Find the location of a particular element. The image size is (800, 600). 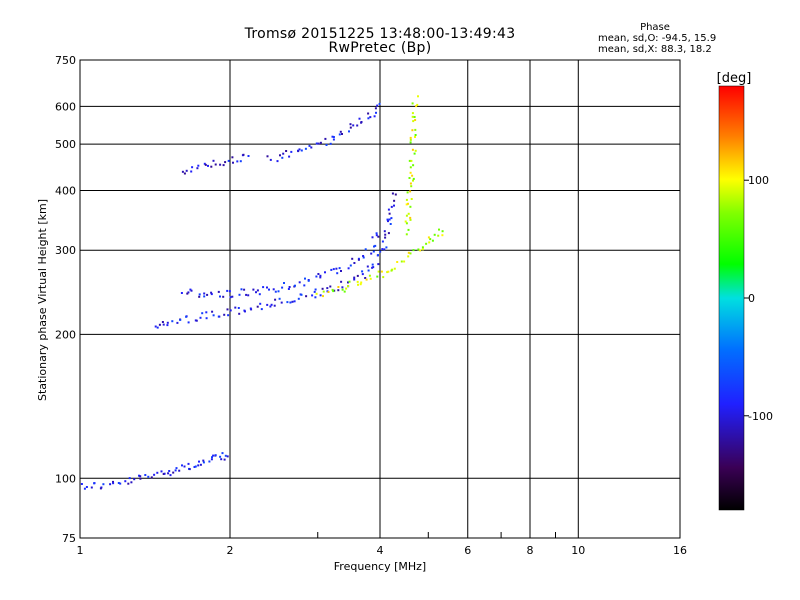

phase-stats-o-mode: mean, sd,O: -94.5, 15.9 is located at coordinates (657, 38).